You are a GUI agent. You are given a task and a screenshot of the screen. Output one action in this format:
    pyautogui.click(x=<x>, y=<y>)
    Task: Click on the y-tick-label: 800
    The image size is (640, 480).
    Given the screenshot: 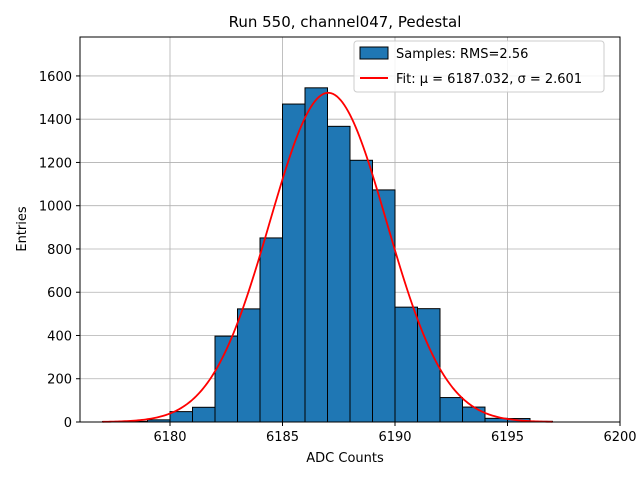 What is the action you would take?
    pyautogui.click(x=59, y=250)
    